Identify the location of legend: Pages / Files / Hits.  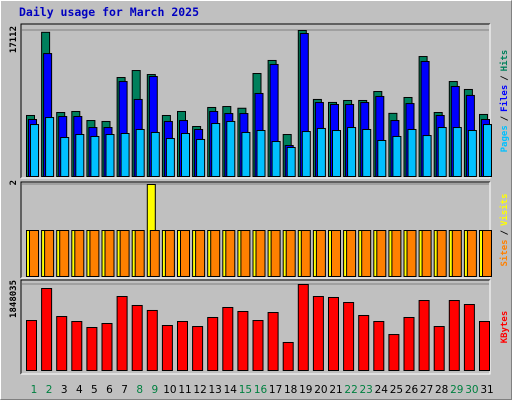
(504, 101).